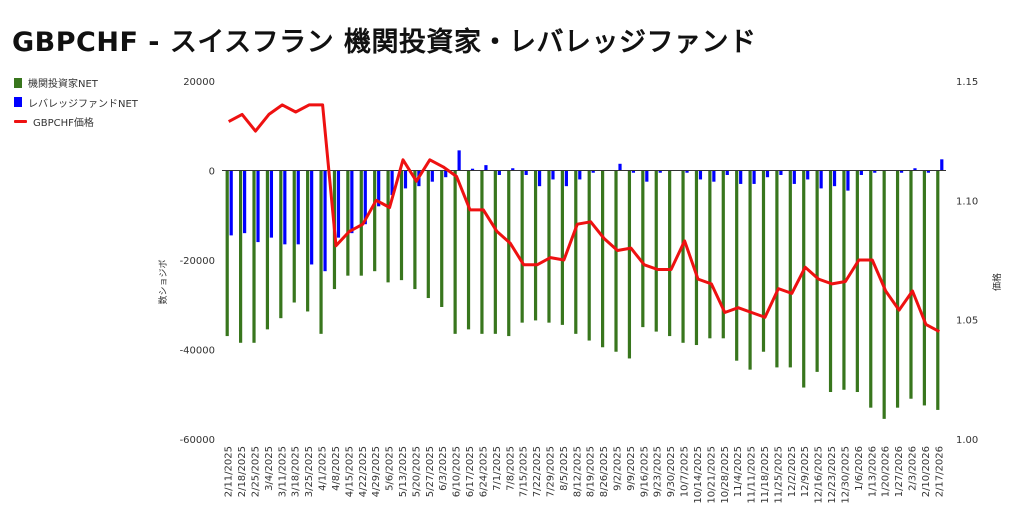 The height and width of the screenshot is (519, 1024). I want to click on chart-title: GBPCHF - スイスフラン 機関投資家・レバレッジファンド, so click(384, 42).